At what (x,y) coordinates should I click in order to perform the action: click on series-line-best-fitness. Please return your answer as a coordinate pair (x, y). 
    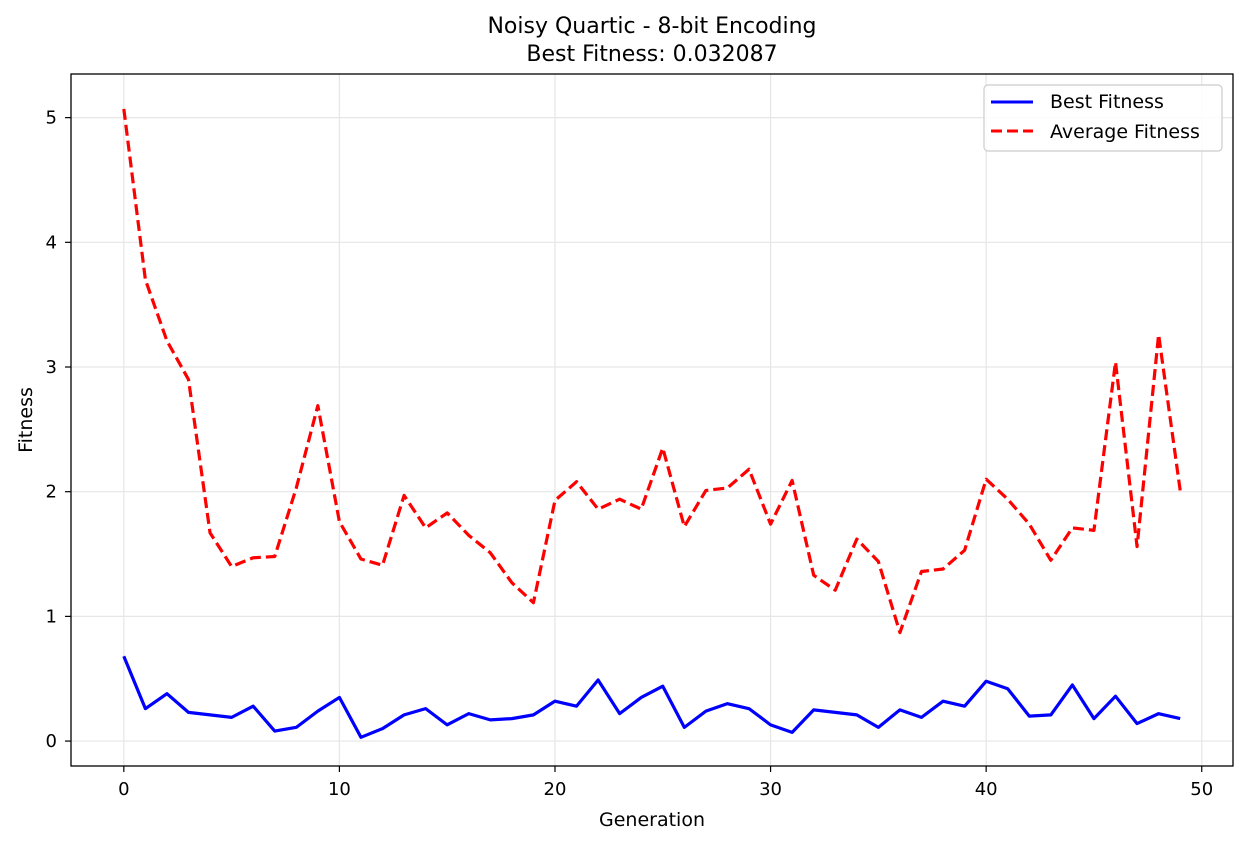
    Looking at the image, I should click on (651, 697).